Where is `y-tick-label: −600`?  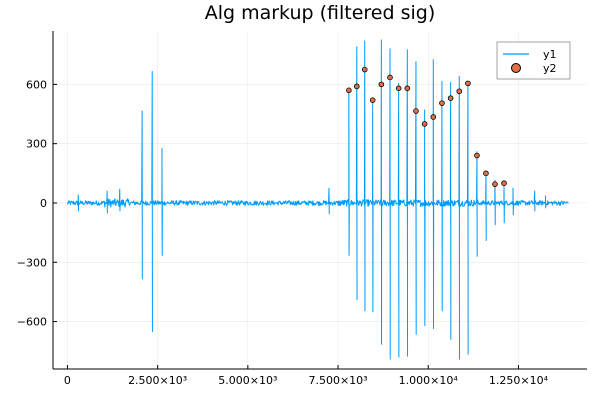 y-tick-label: −600 is located at coordinates (32, 322).